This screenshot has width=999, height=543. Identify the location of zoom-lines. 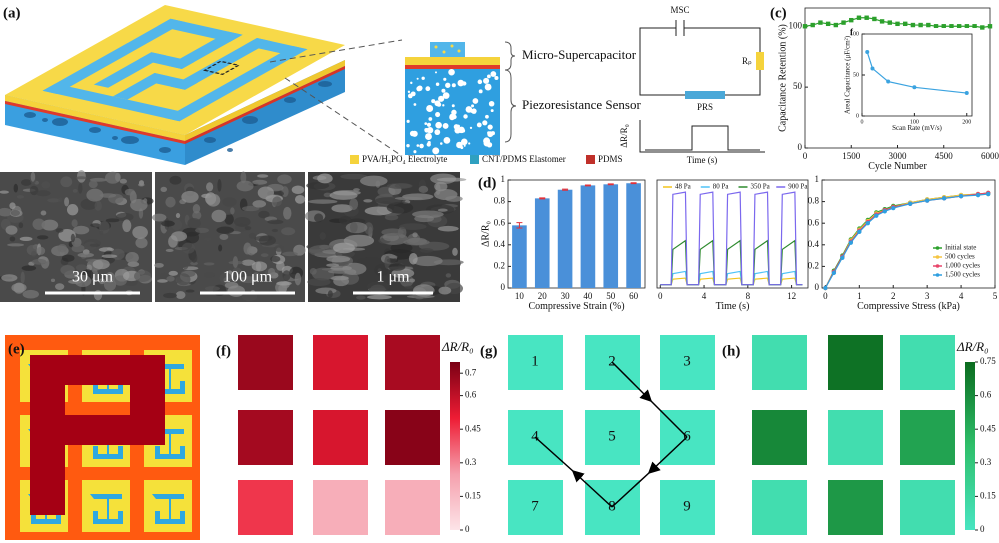
(336, 98).